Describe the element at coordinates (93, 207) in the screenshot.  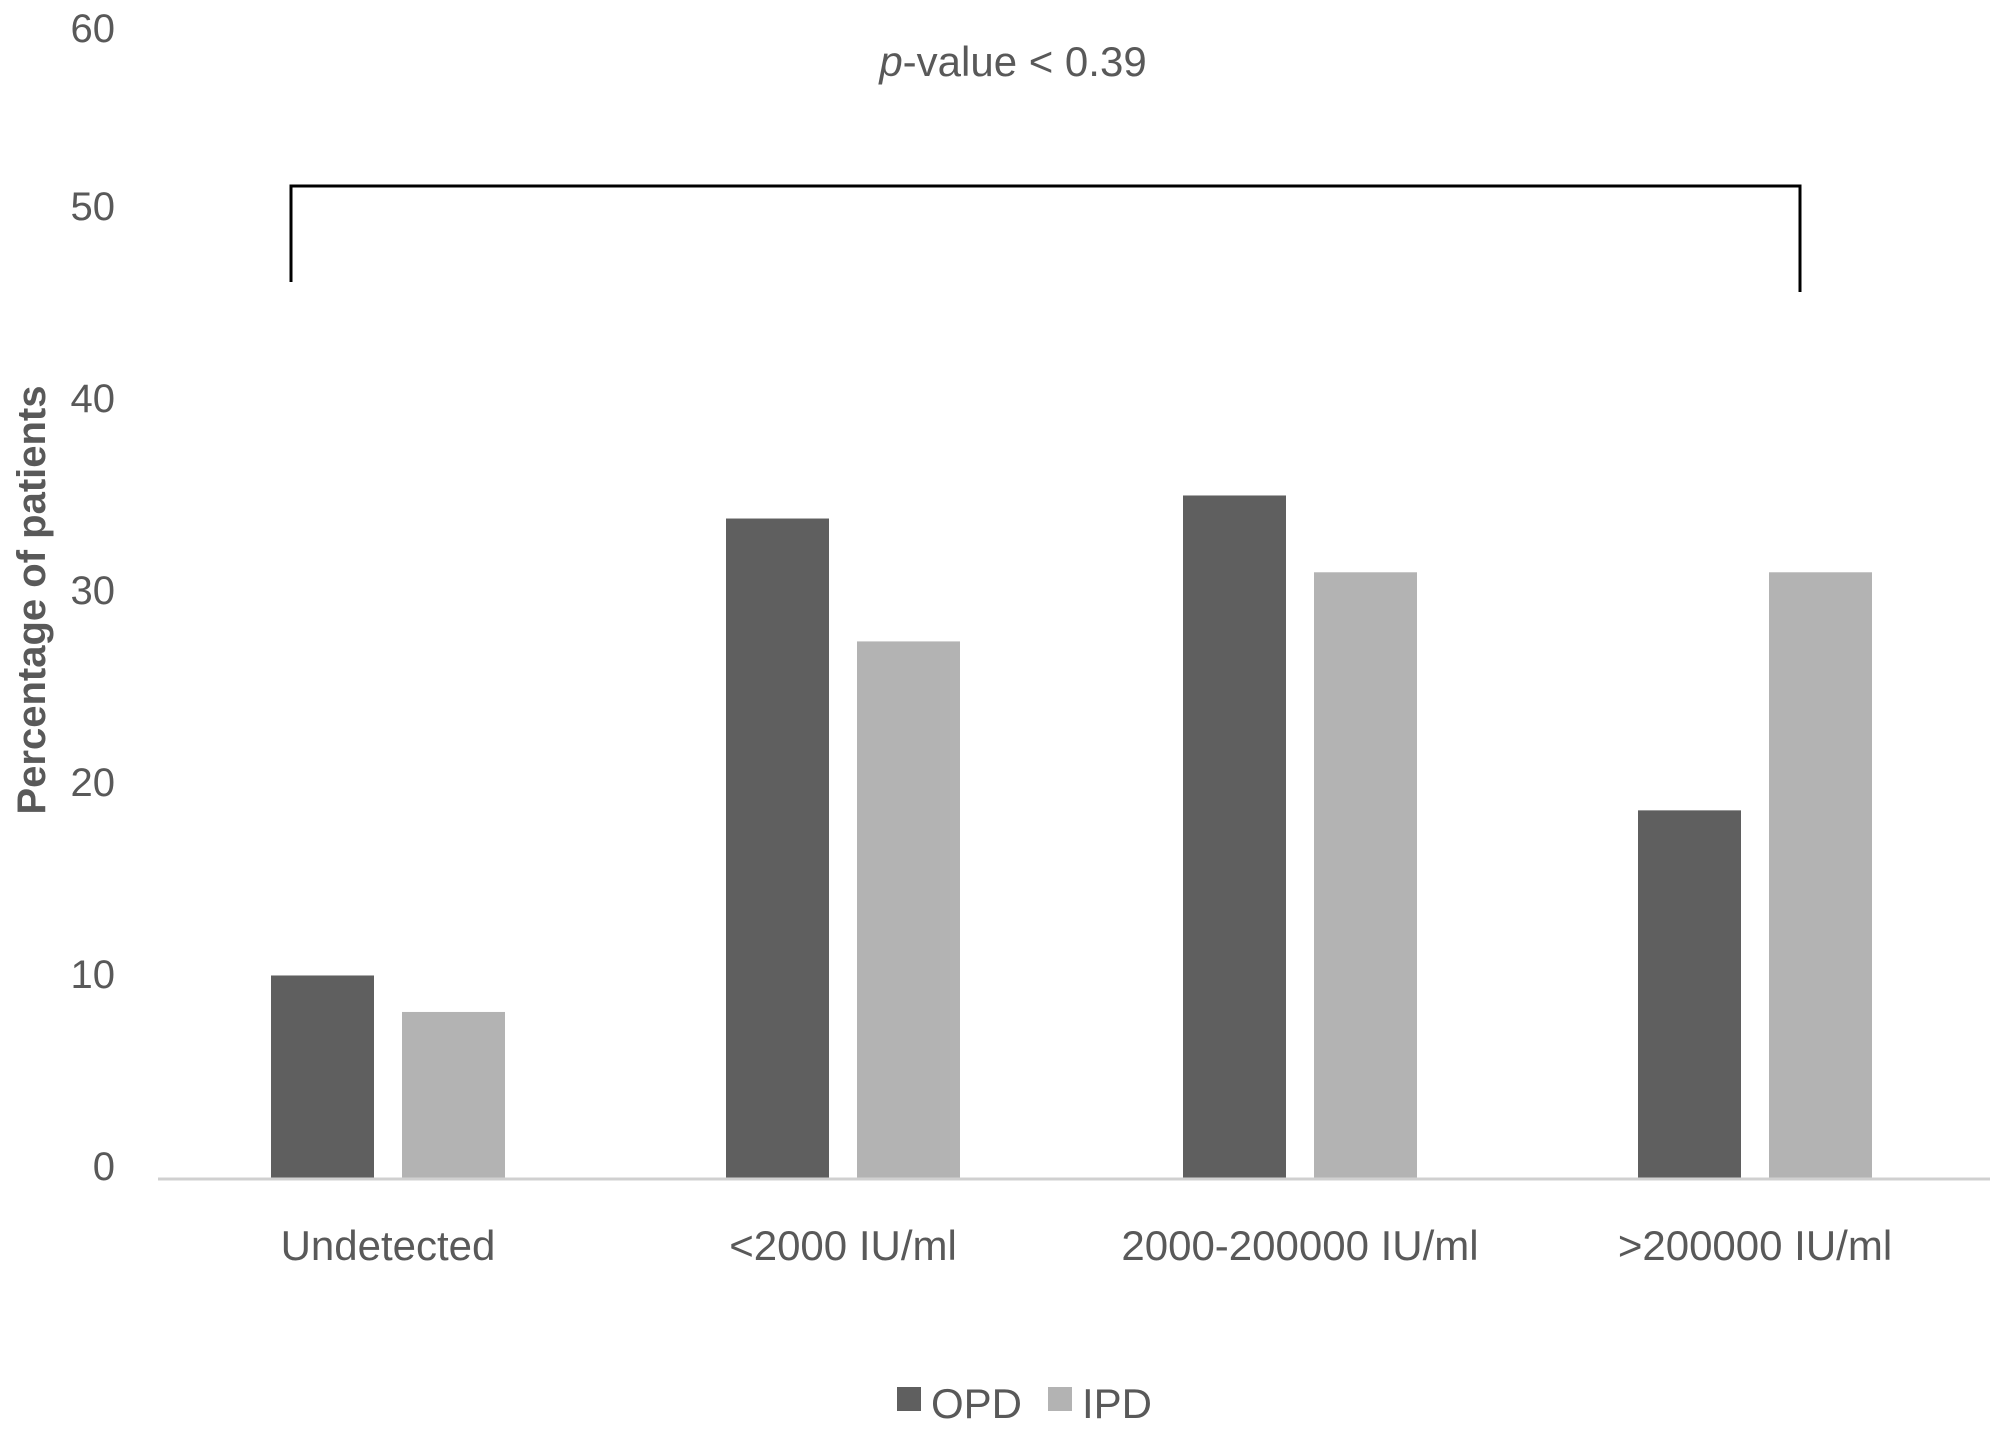
I see `y-tick-label: 50` at that location.